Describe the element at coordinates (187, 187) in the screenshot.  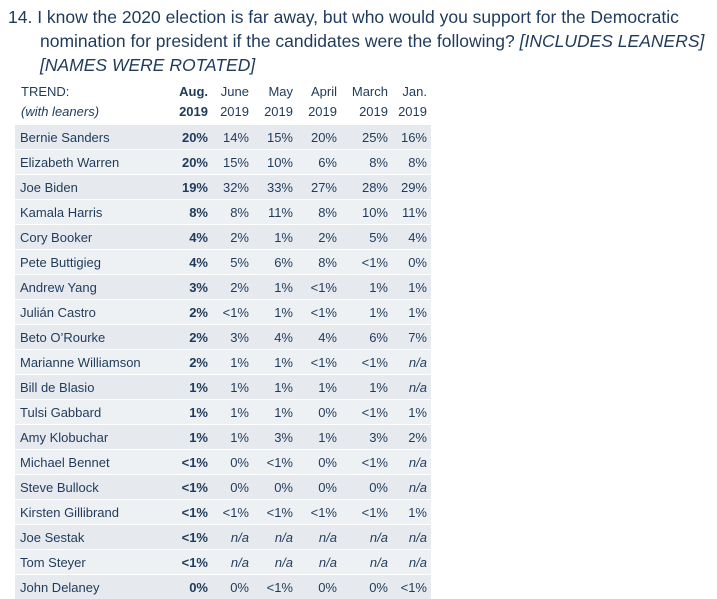
I see `support-value: 19%` at that location.